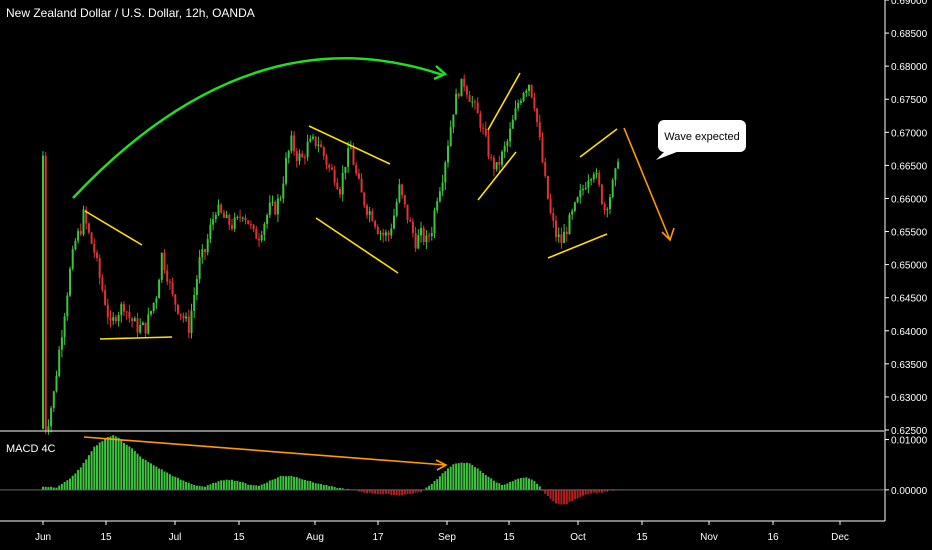 This screenshot has height=550, width=932. Describe the element at coordinates (909, 100) in the screenshot. I see `y-tick-label: 0.67500` at that location.